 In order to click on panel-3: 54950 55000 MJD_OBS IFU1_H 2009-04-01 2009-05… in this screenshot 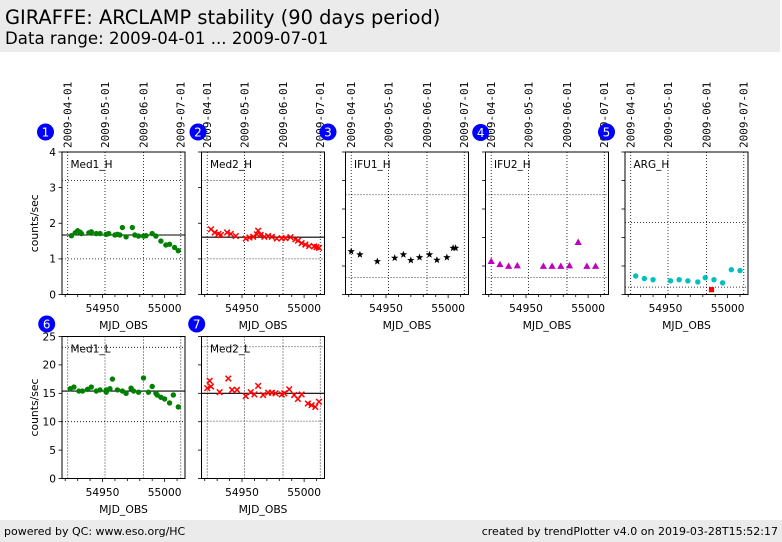, I will do `click(395, 207)`.